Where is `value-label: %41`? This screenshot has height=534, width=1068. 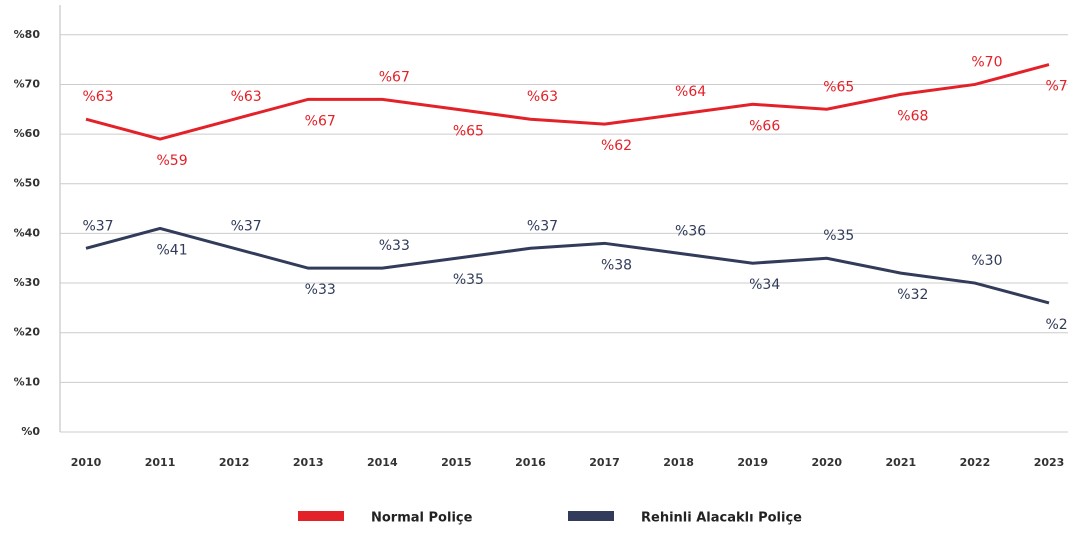
value-label: %41 is located at coordinates (172, 250).